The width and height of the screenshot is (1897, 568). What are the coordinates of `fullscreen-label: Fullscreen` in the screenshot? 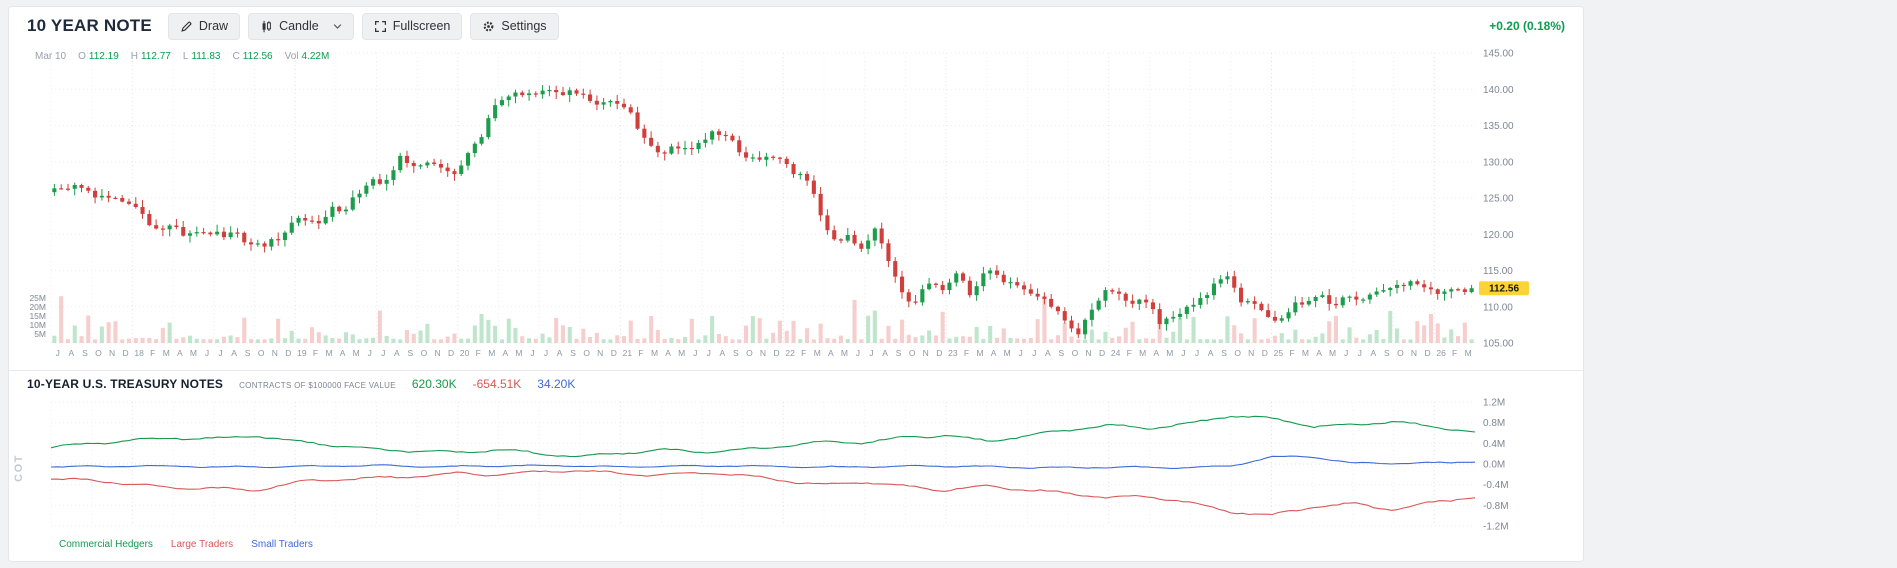 It's located at (421, 26).